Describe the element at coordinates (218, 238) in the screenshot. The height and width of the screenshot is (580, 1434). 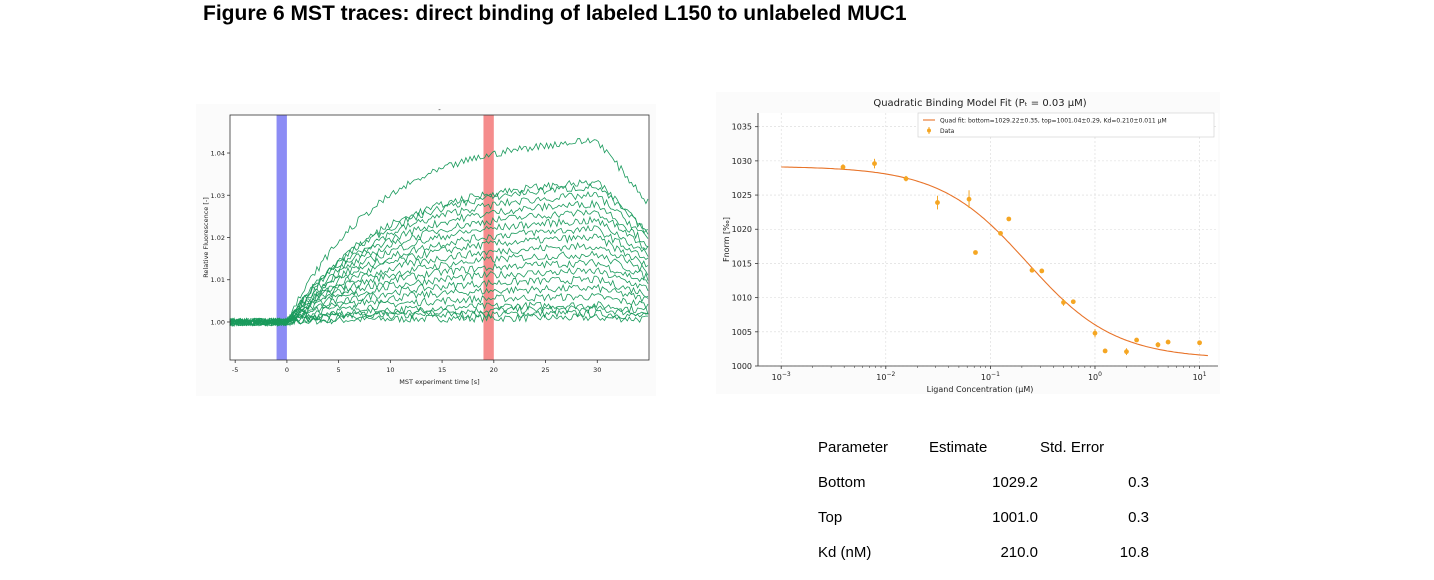
I see `y-tick-label: 1.02` at that location.